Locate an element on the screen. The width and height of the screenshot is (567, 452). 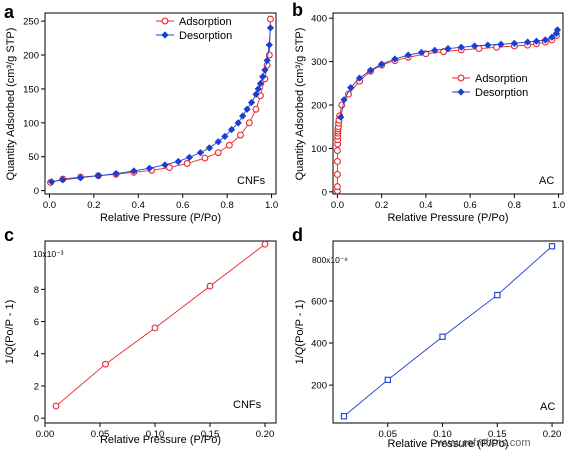
legend-label: Adsorption is located at coordinates (501, 79).